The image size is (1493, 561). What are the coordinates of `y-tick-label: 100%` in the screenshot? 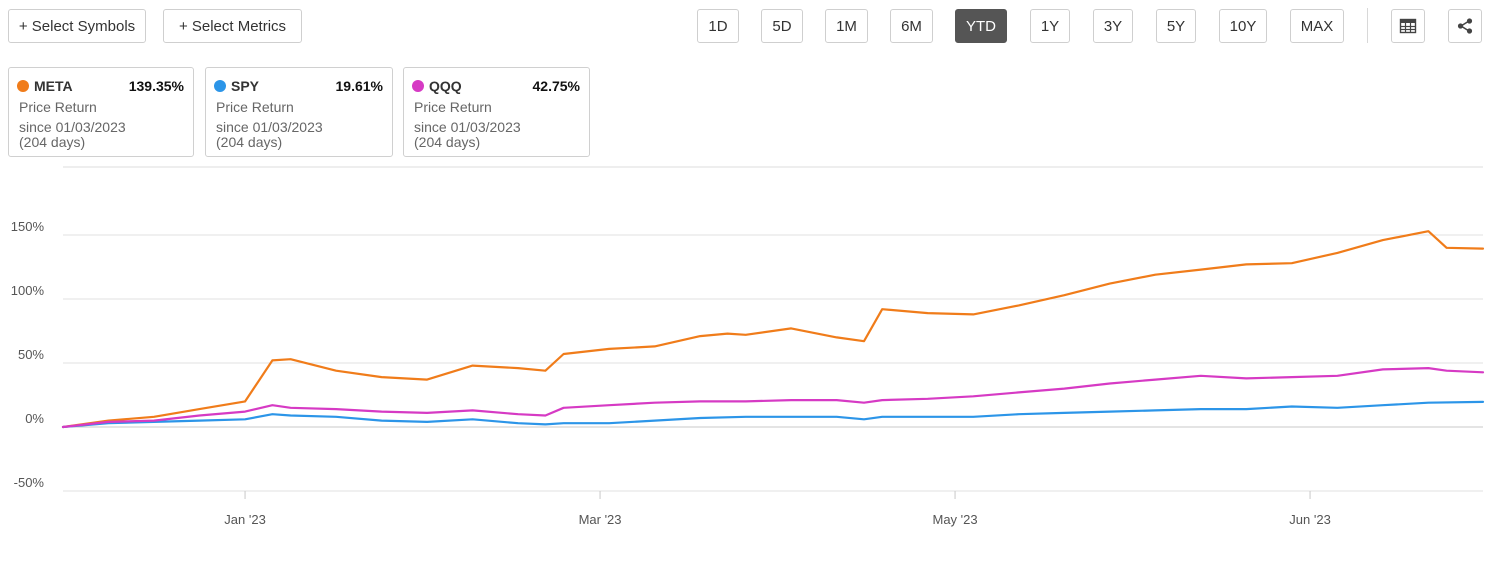 It's located at (28, 290).